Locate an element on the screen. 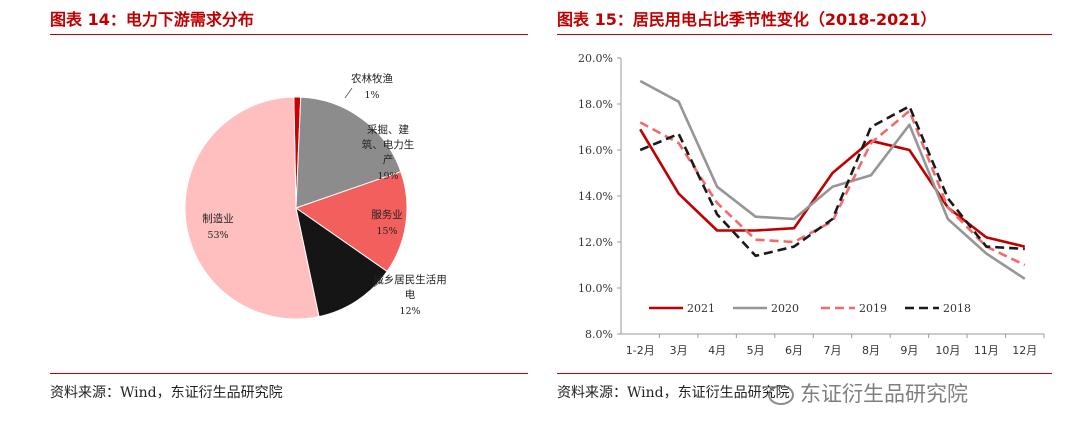 Image resolution: width=1080 pixels, height=435 pixels. pie-label-4: 制造业 is located at coordinates (218, 218).